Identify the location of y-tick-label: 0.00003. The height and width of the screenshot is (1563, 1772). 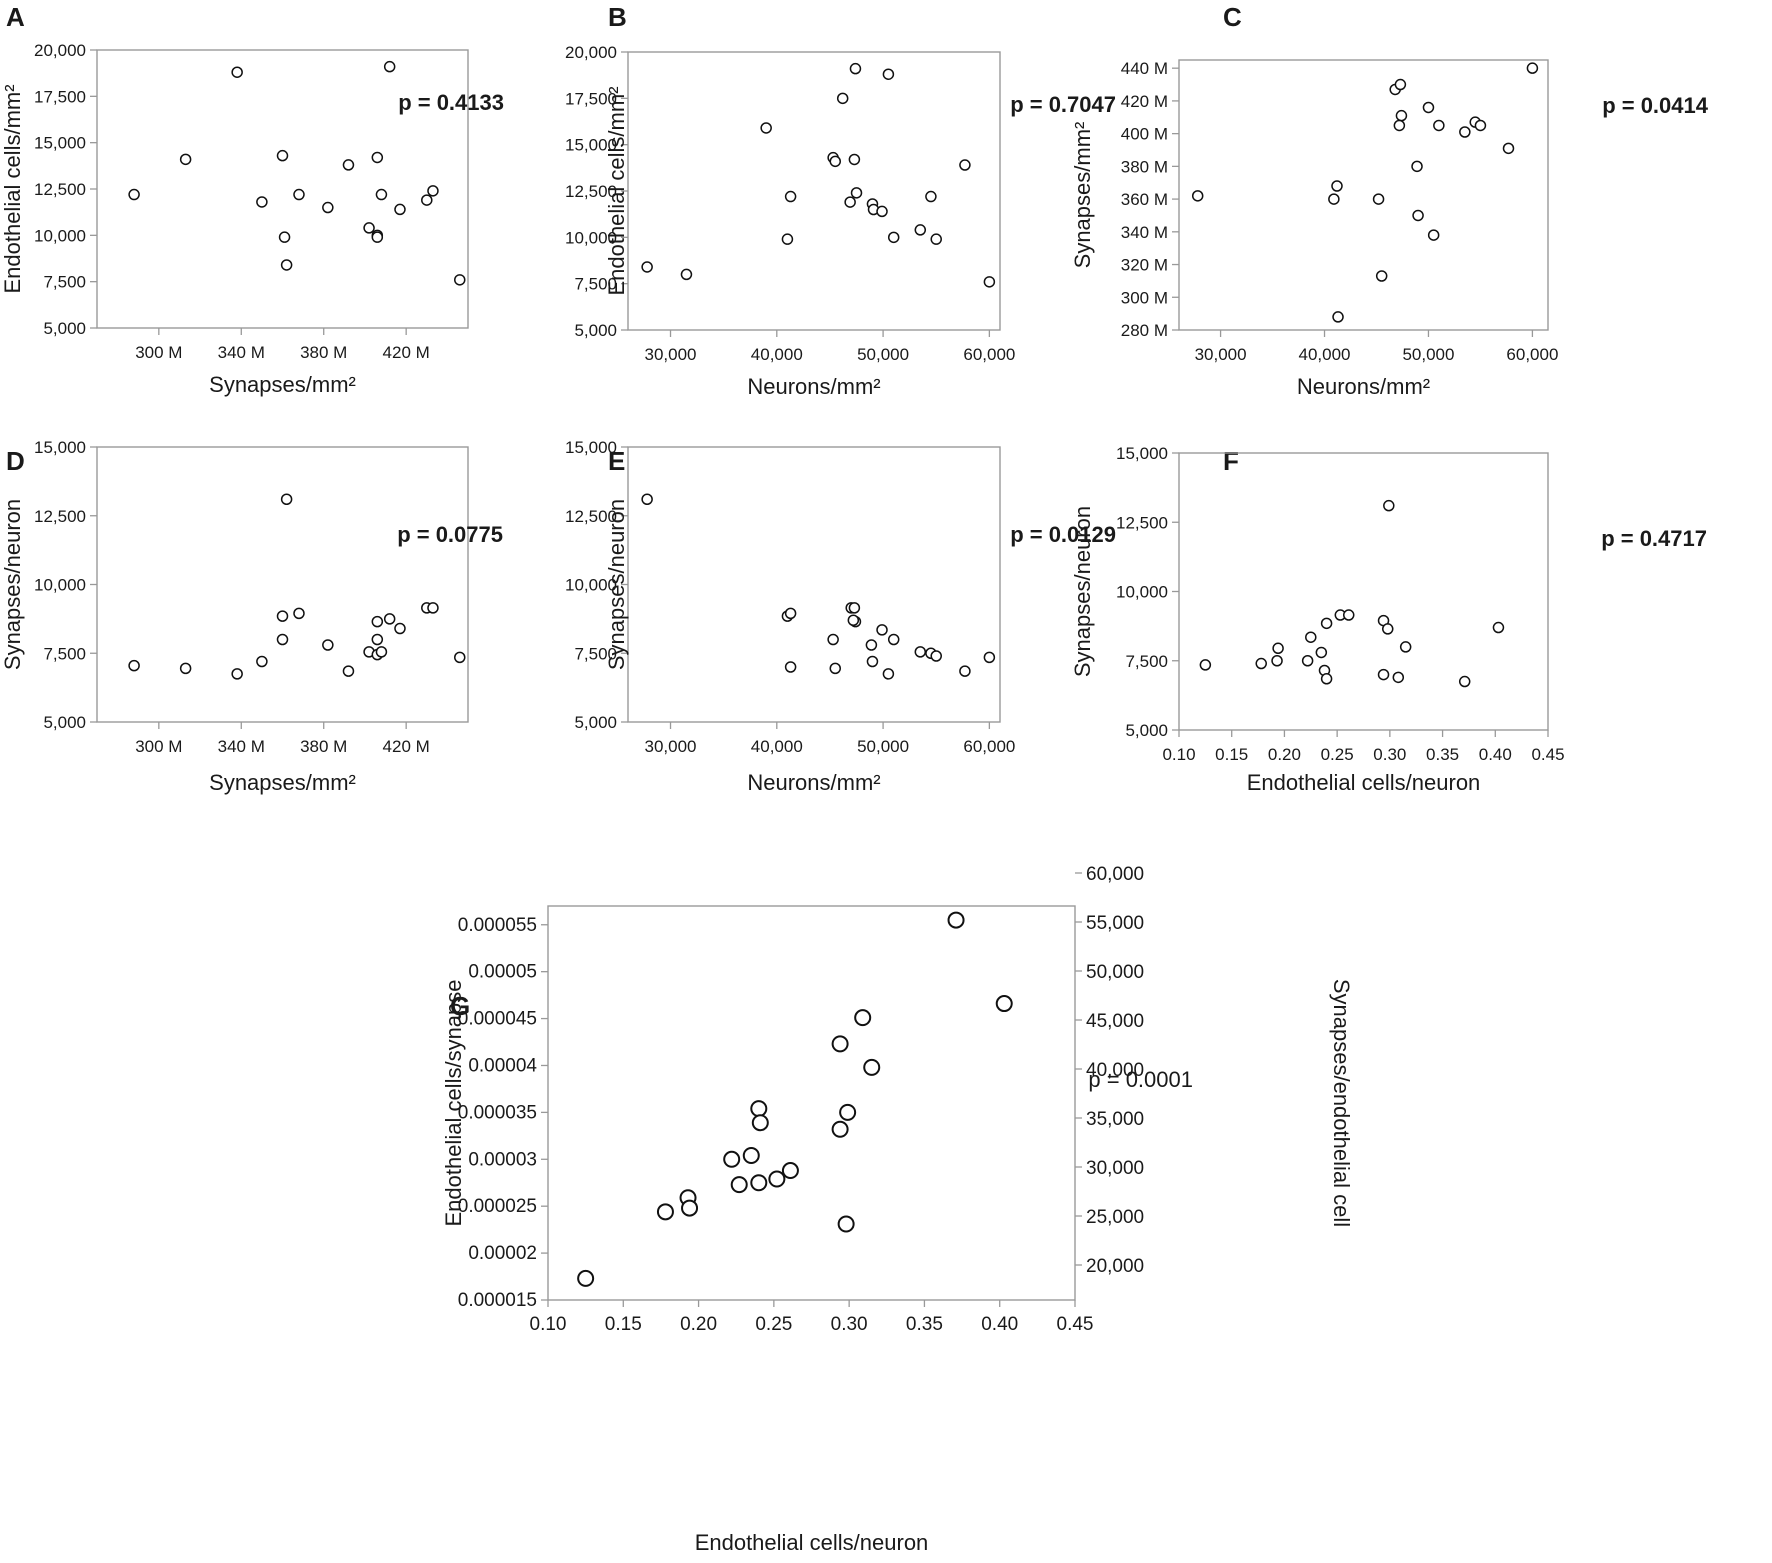
(502, 1159).